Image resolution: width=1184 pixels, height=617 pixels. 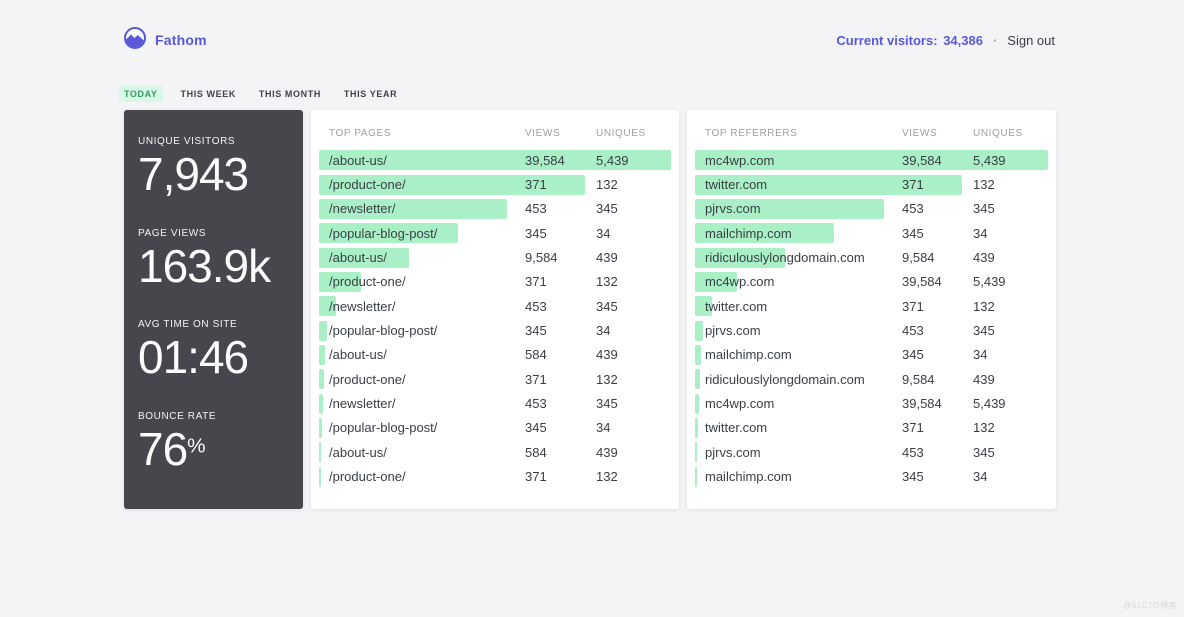 I want to click on column-header-views: VIEWS, so click(x=920, y=133).